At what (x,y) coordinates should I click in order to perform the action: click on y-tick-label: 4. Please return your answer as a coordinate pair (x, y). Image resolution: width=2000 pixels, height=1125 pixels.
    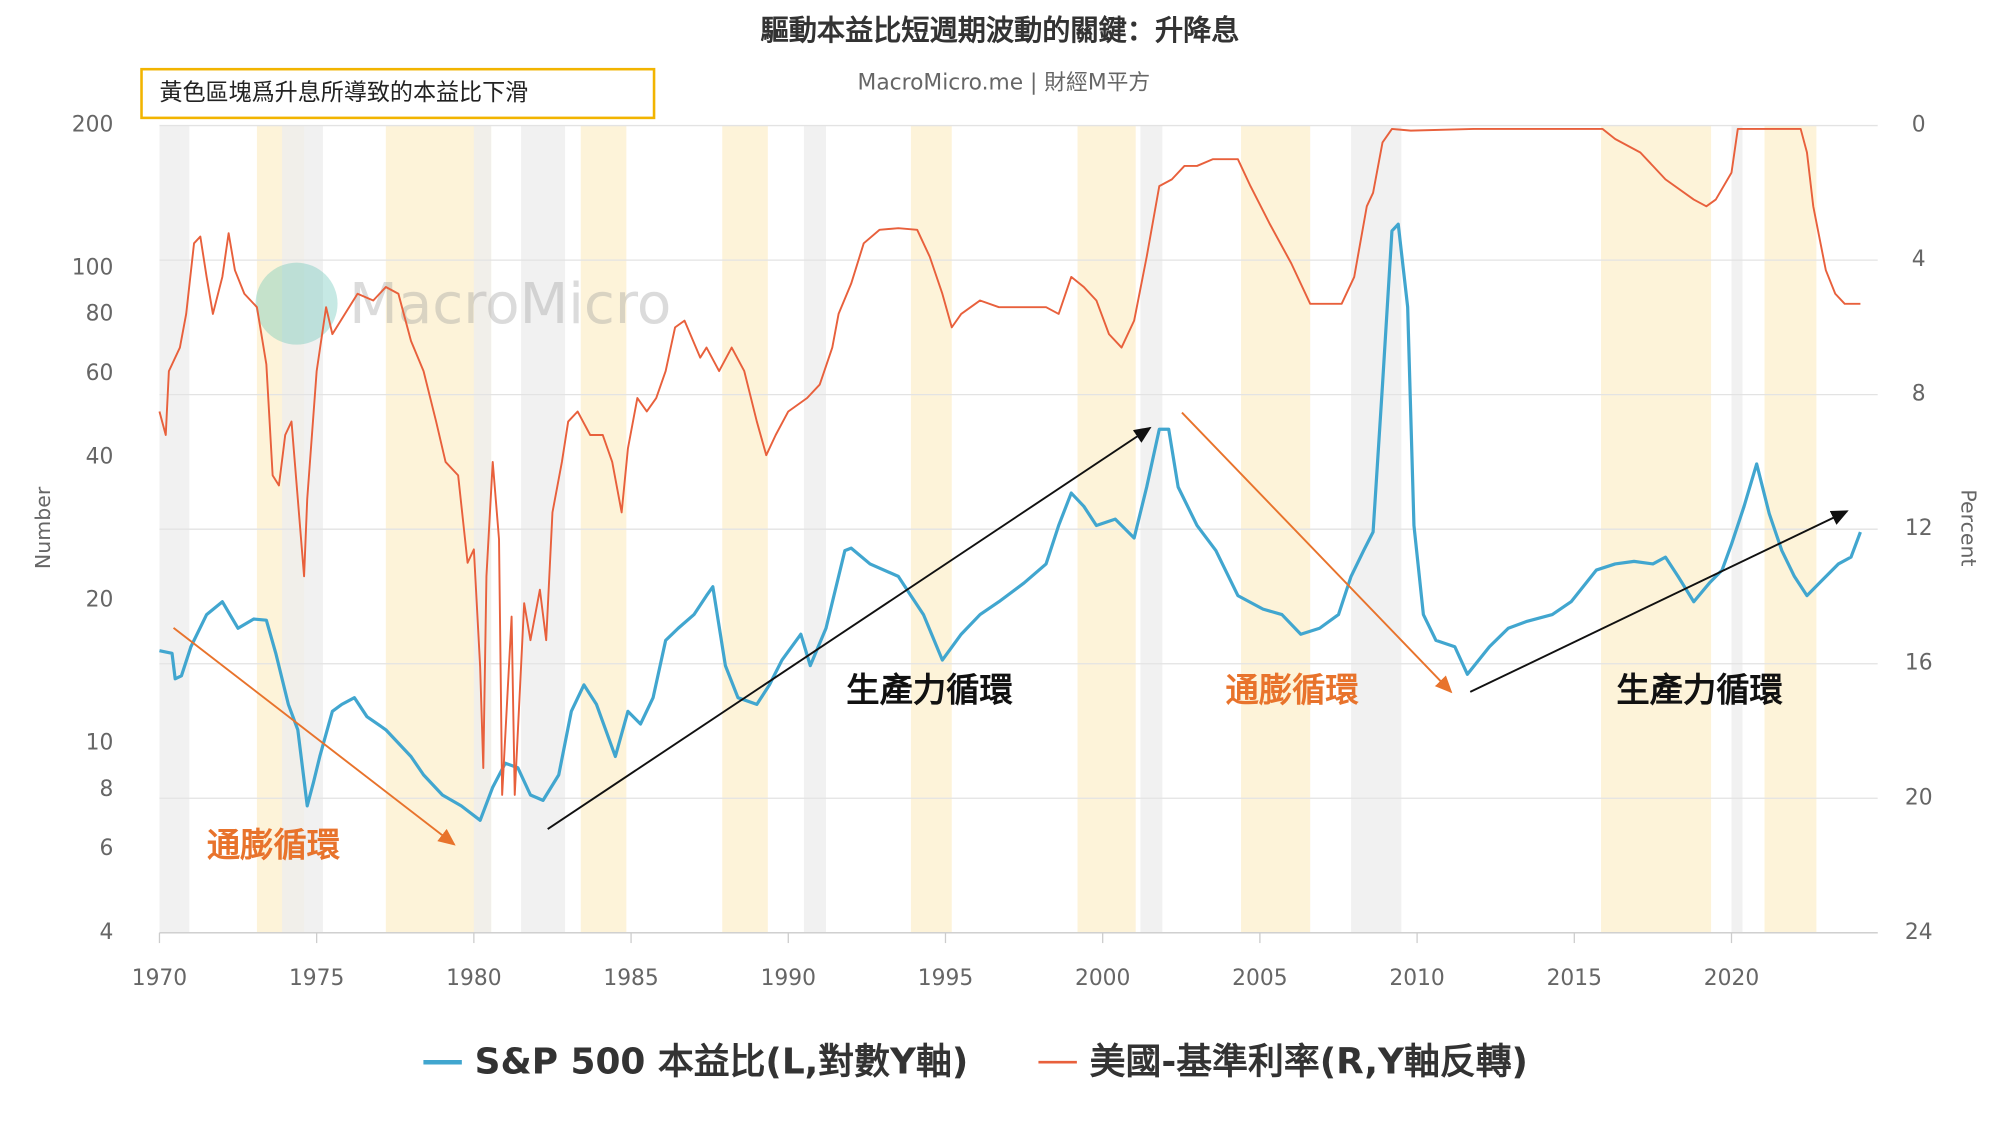
    Looking at the image, I should click on (106, 932).